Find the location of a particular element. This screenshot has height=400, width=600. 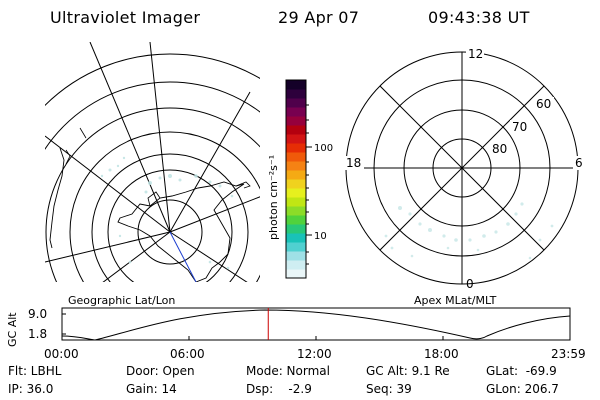

colorbar-tick-100: 100 is located at coordinates (323, 148).